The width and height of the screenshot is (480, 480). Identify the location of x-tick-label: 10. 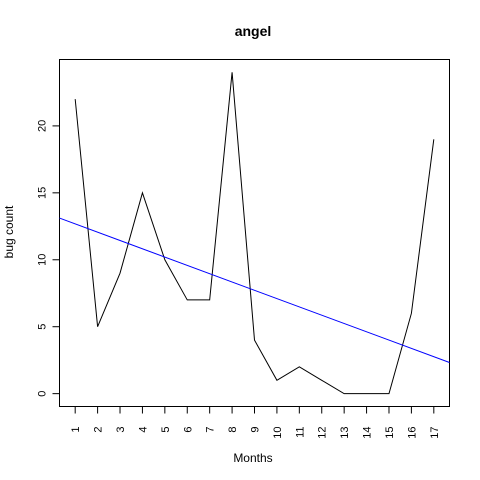
(278, 433).